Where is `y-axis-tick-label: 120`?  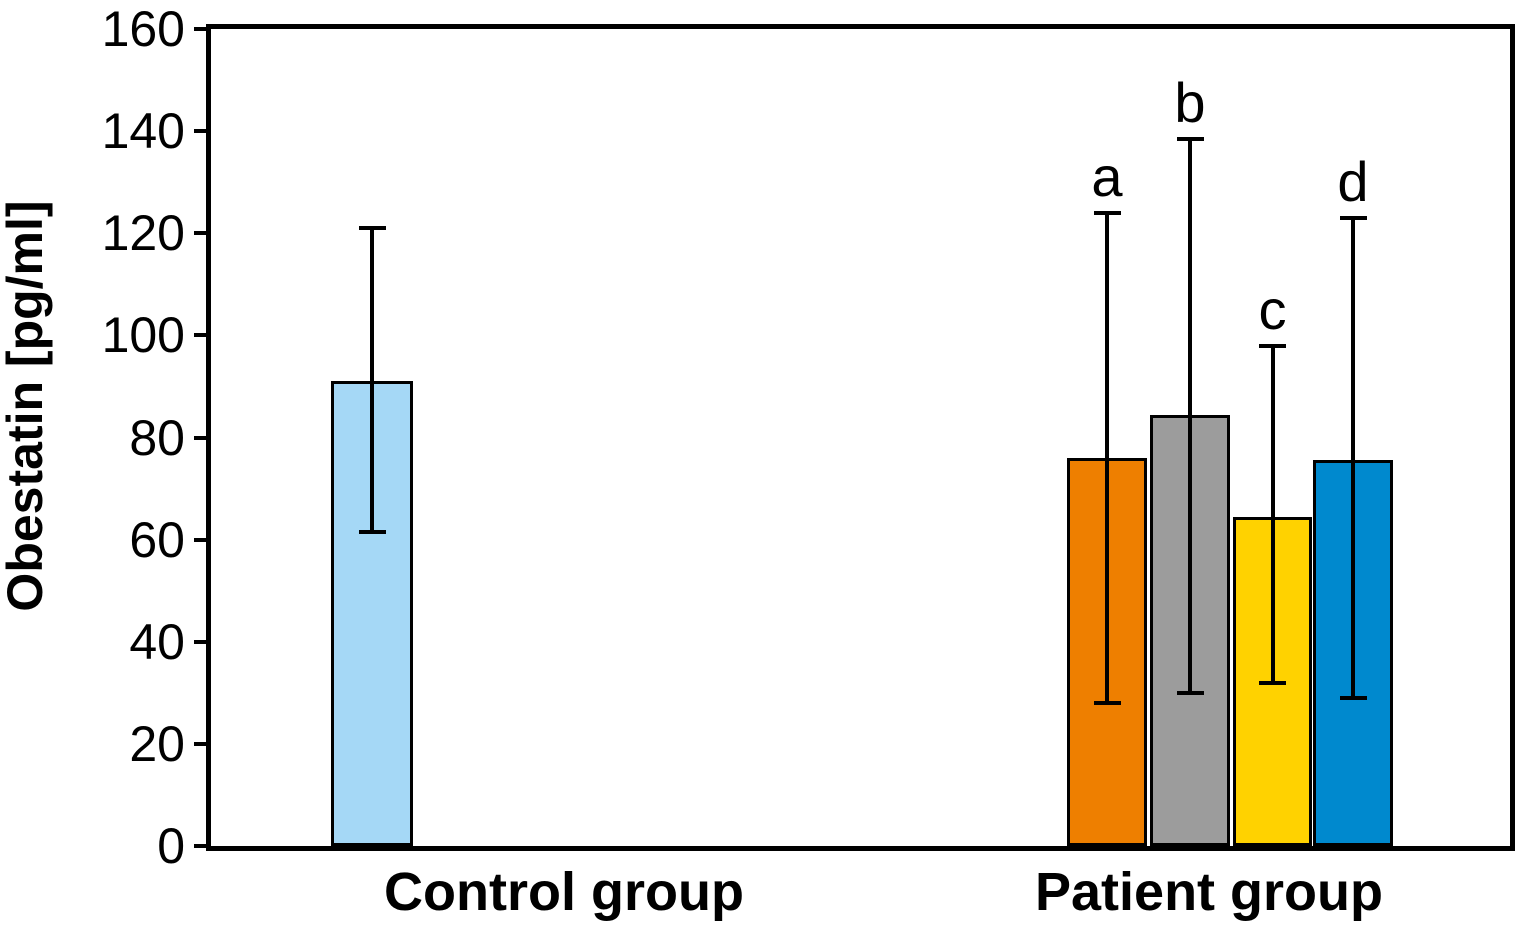 y-axis-tick-label: 120 is located at coordinates (143, 233).